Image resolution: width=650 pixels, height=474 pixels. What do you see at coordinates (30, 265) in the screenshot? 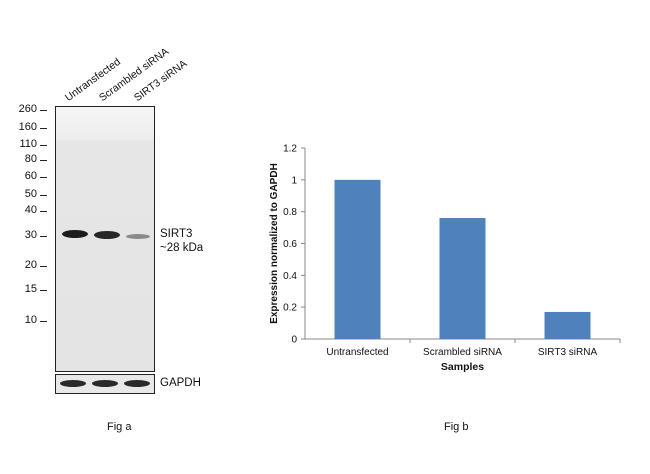
I see `mw-marker-label: 20` at bounding box center [30, 265].